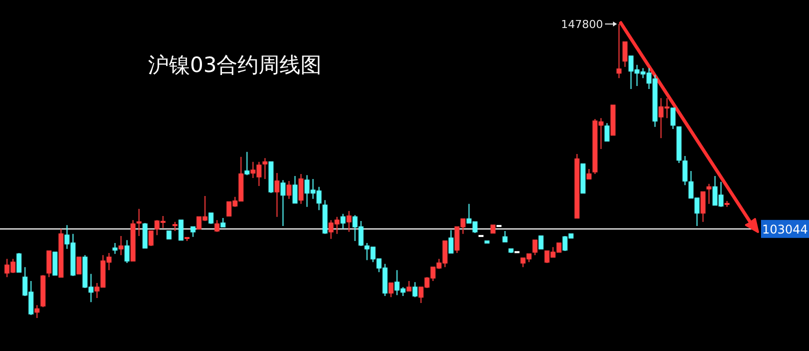 The width and height of the screenshot is (809, 351). Describe the element at coordinates (785, 229) in the screenshot. I see `text: 103044` at that location.